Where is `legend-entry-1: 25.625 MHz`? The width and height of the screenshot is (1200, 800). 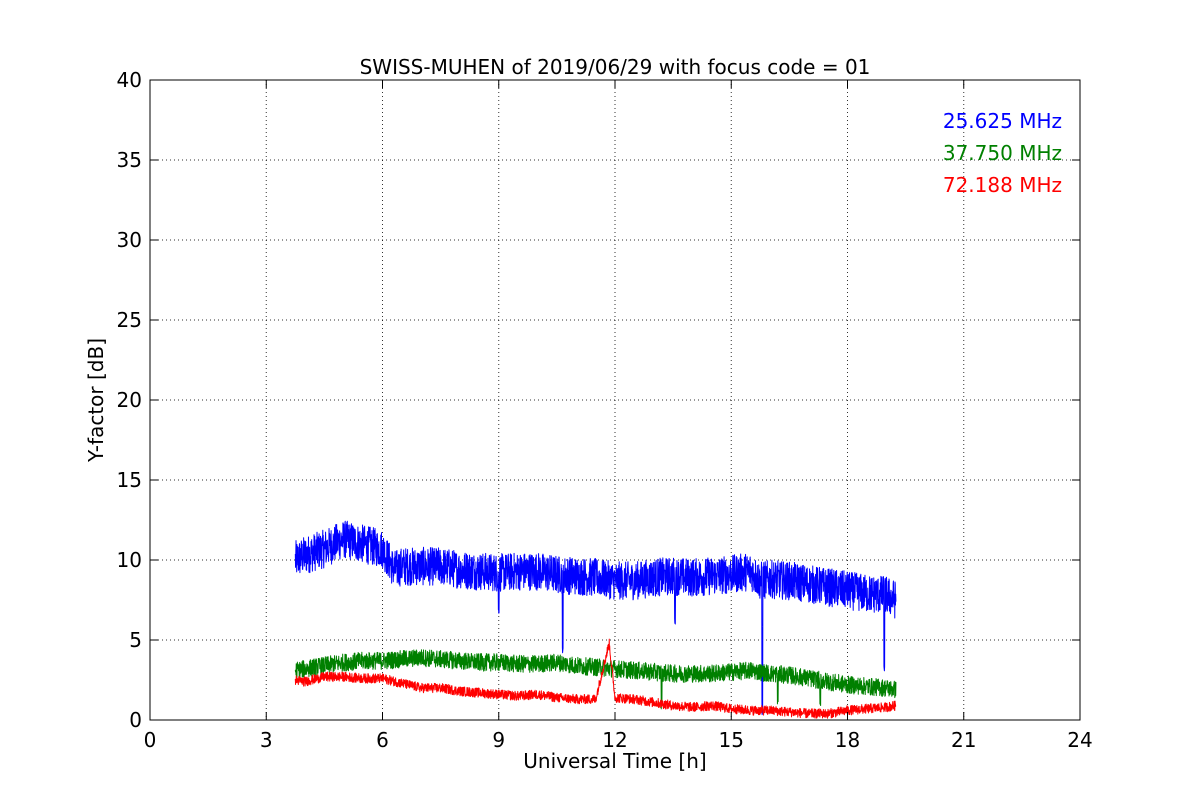
legend-entry-1: 25.625 MHz is located at coordinates (1002, 121).